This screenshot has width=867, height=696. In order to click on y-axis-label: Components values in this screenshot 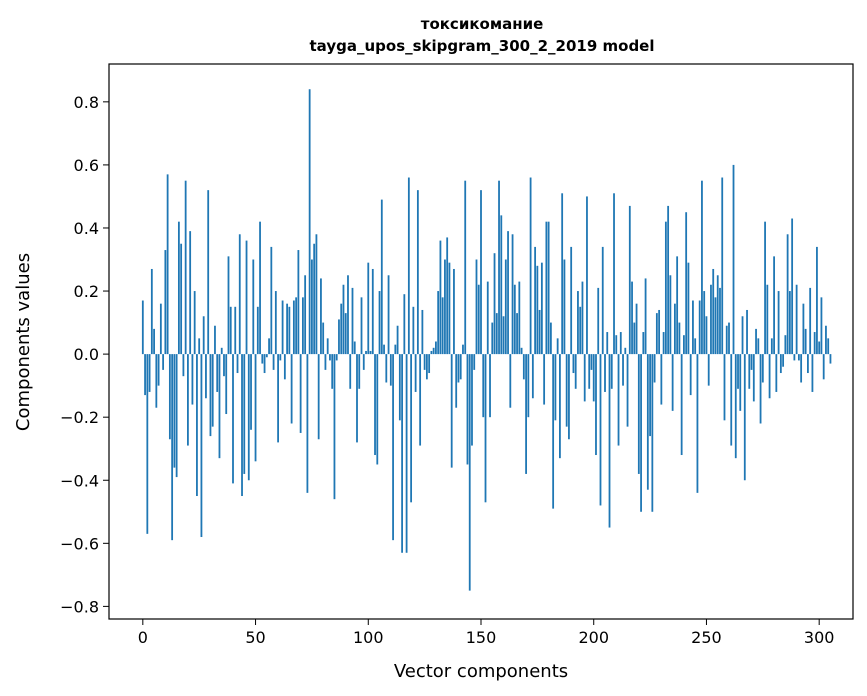, I will do `click(23, 342)`.